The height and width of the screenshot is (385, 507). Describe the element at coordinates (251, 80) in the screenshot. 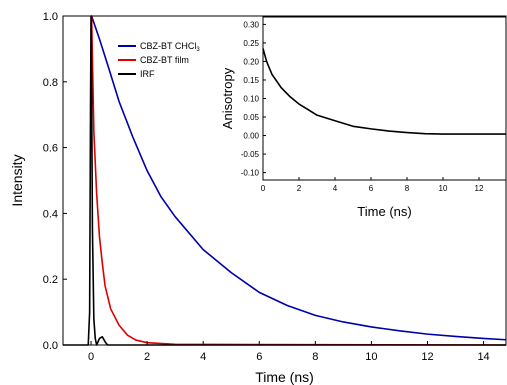

I see `inset-y-tick-label: 0.15` at that location.